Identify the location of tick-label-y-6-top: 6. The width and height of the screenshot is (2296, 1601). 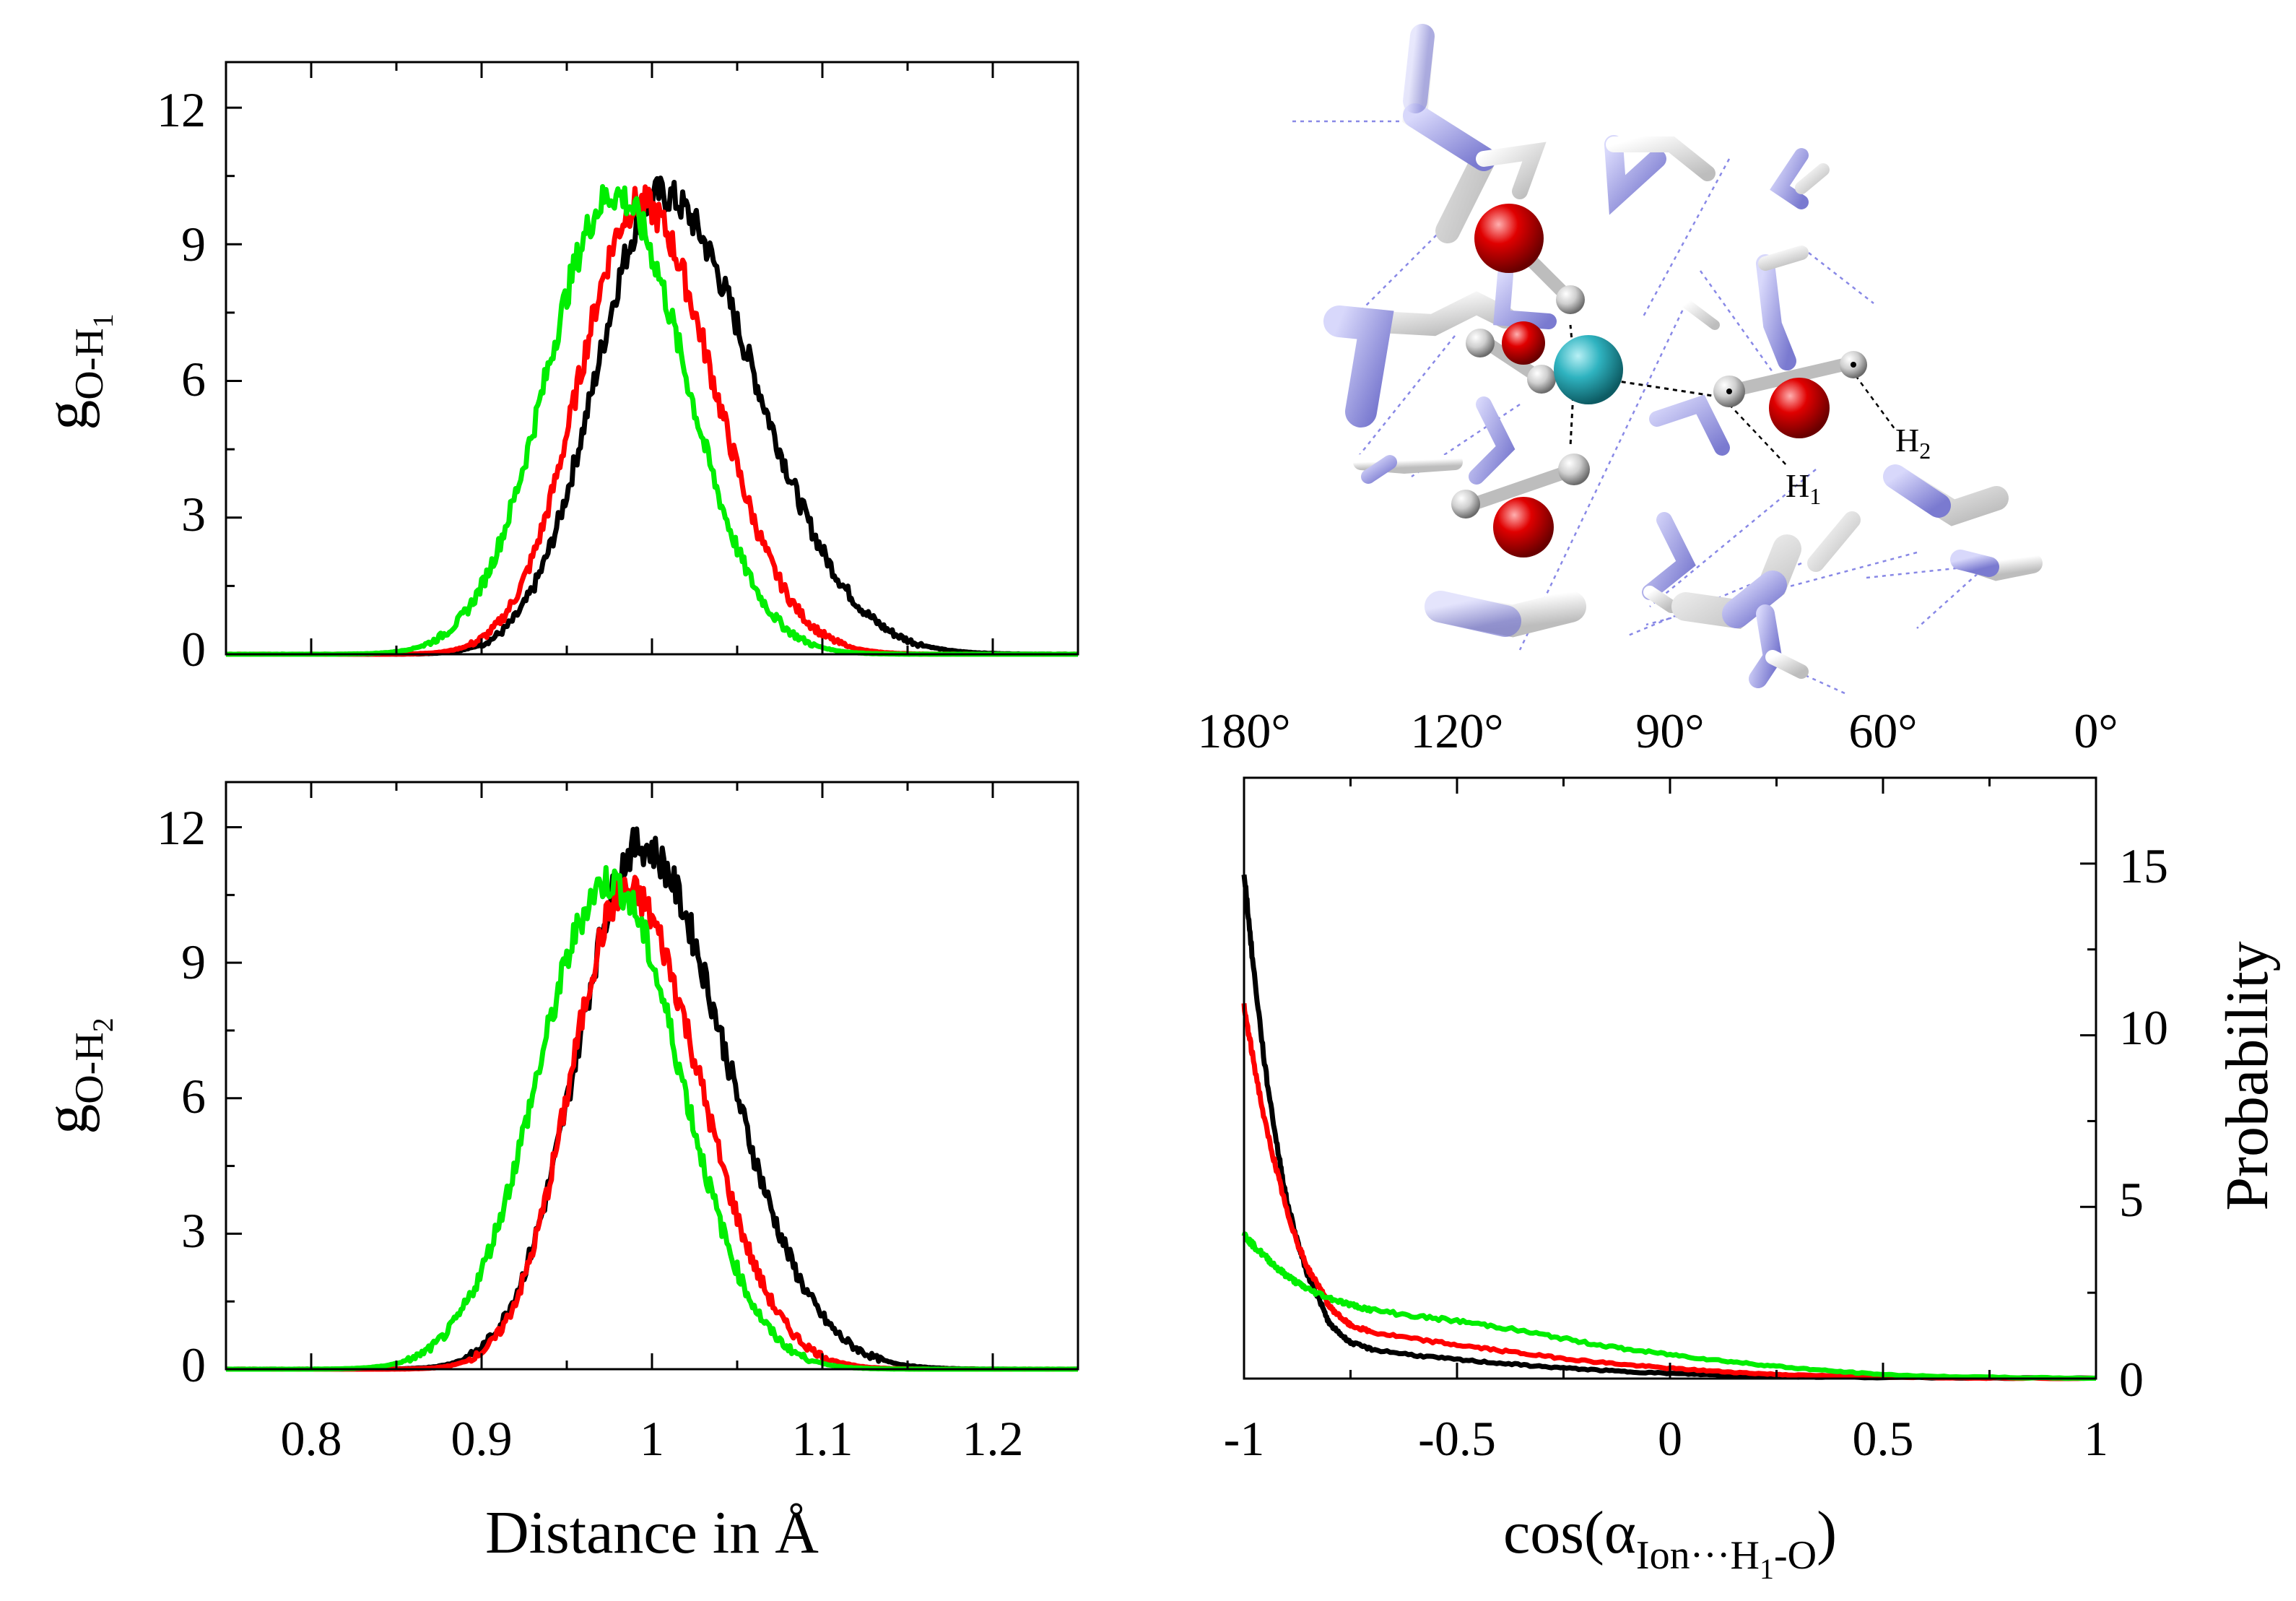
(193, 379).